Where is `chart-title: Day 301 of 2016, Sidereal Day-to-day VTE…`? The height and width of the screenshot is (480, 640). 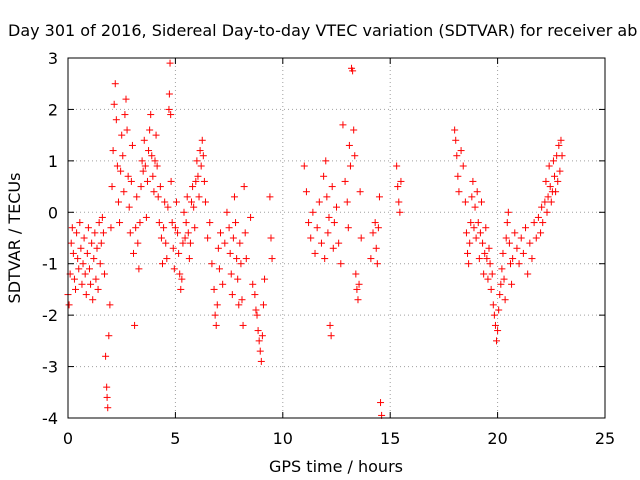 chart-title: Day 301 of 2016, Sidereal Day-to-day VTE… is located at coordinates (322, 30).